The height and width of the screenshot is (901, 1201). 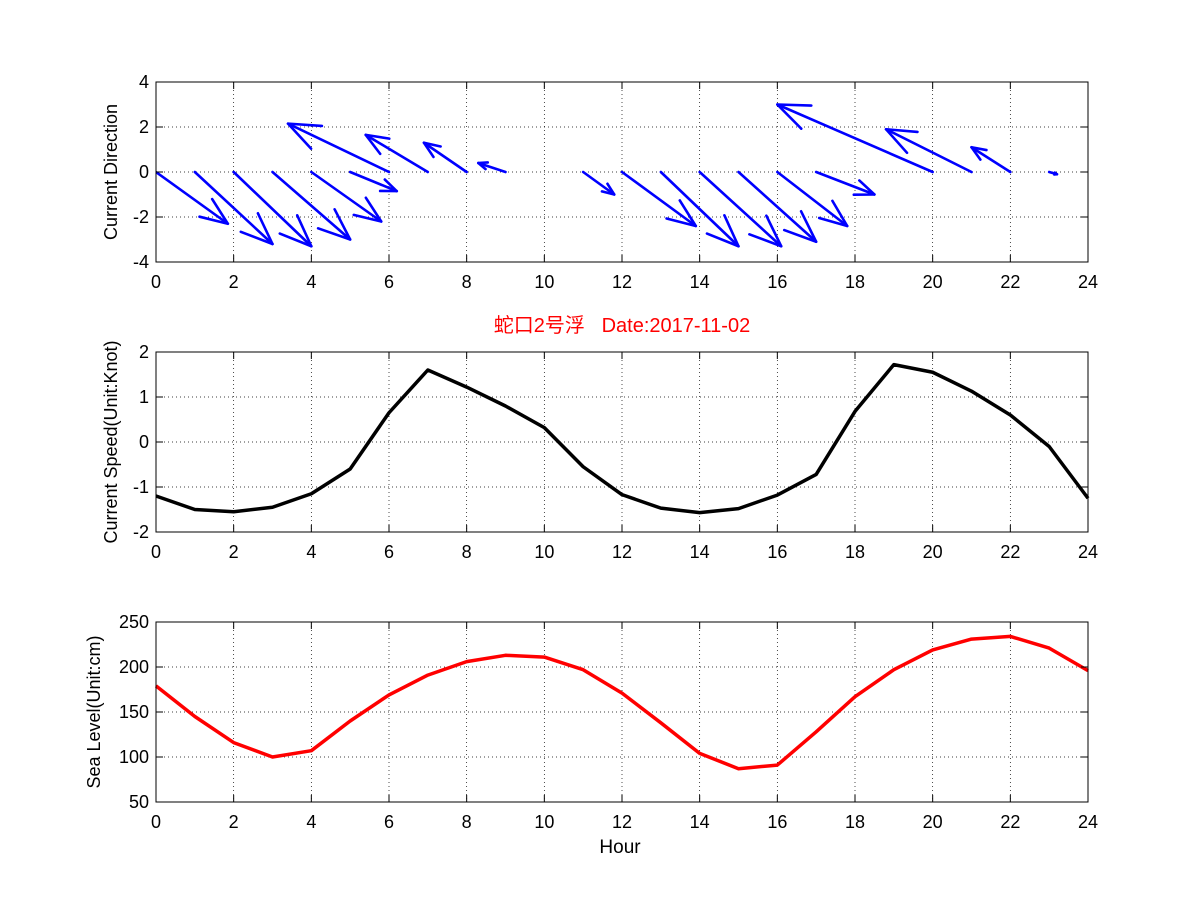 I want to click on sea-level-series, so click(x=621, y=702).